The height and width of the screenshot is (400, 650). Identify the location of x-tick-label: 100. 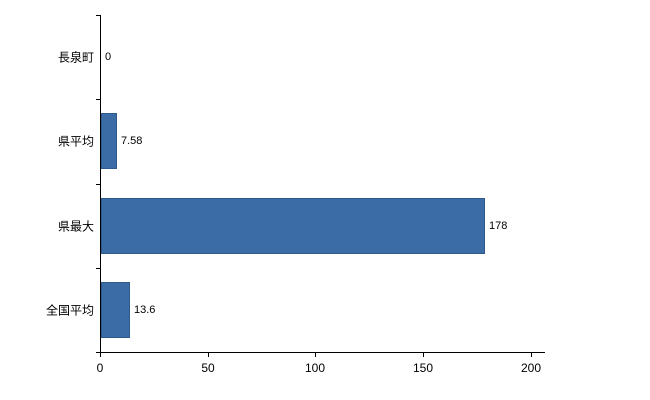
(315, 368).